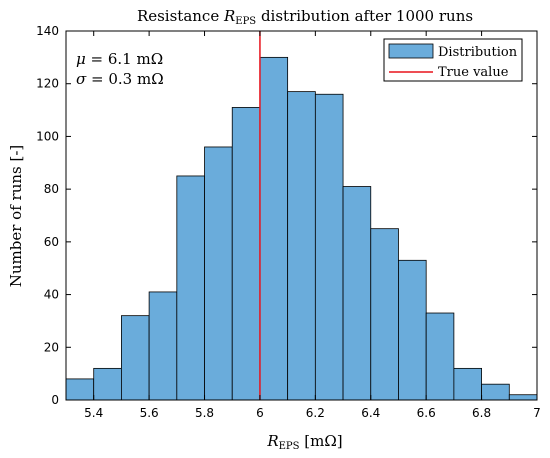 This screenshot has height=458, width=550. What do you see at coordinates (16, 216) in the screenshot?
I see `y-axis-label: Number of runs [-]` at bounding box center [16, 216].